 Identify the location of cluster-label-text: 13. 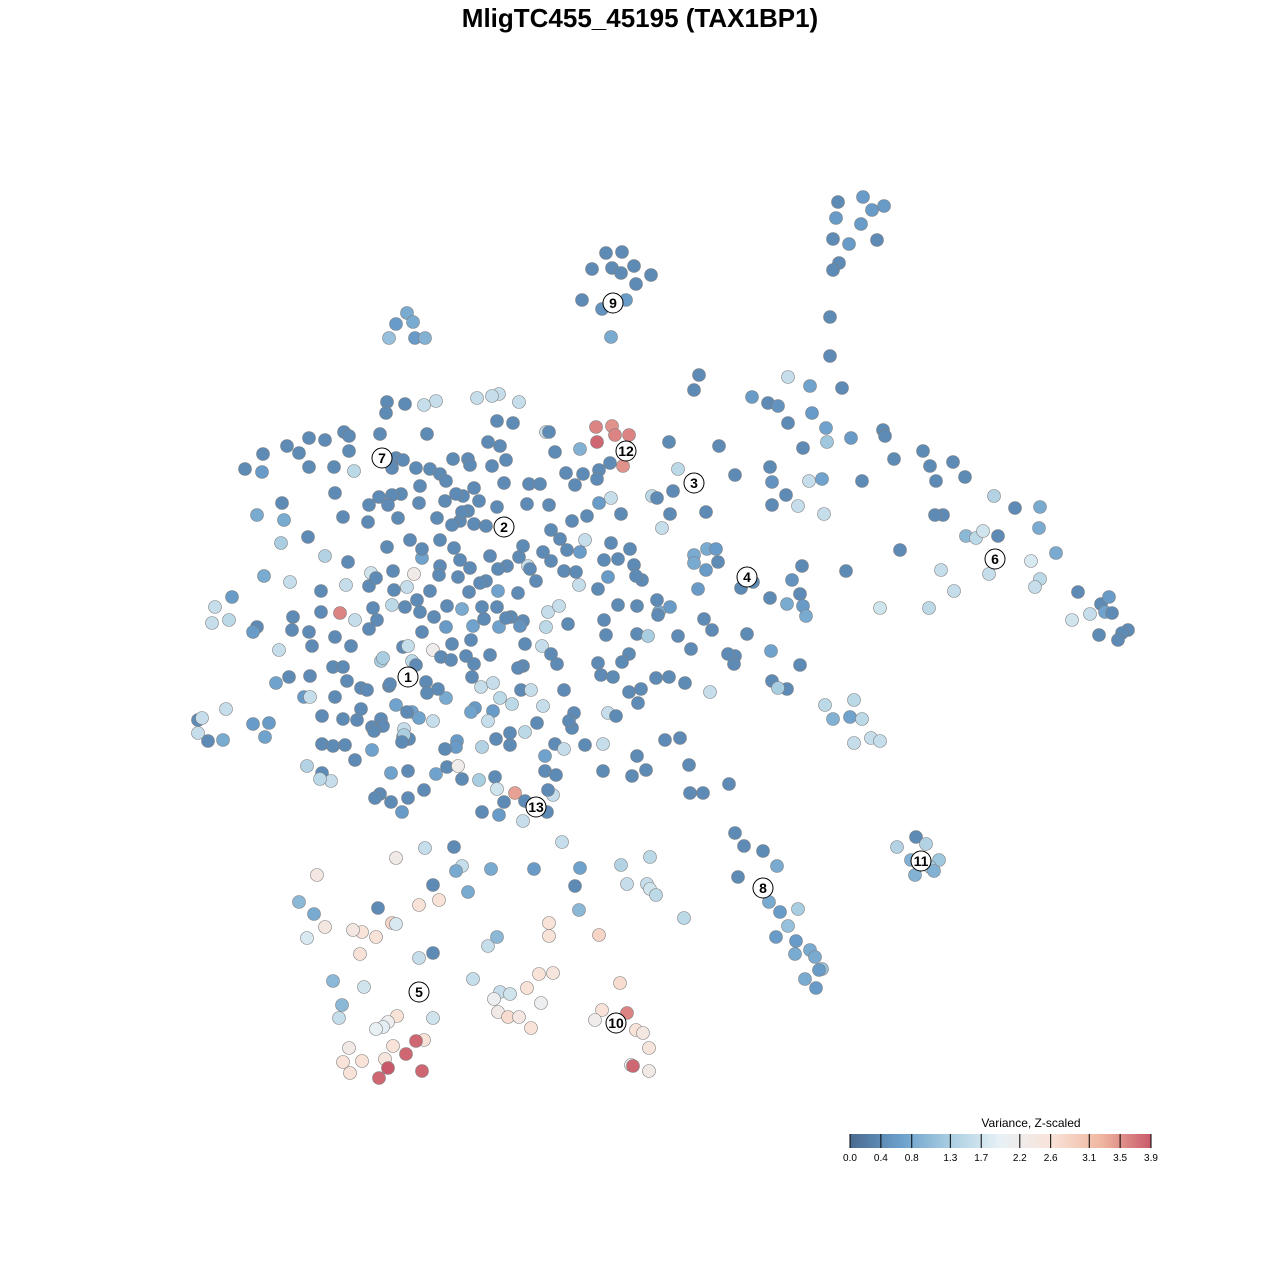
(536, 807).